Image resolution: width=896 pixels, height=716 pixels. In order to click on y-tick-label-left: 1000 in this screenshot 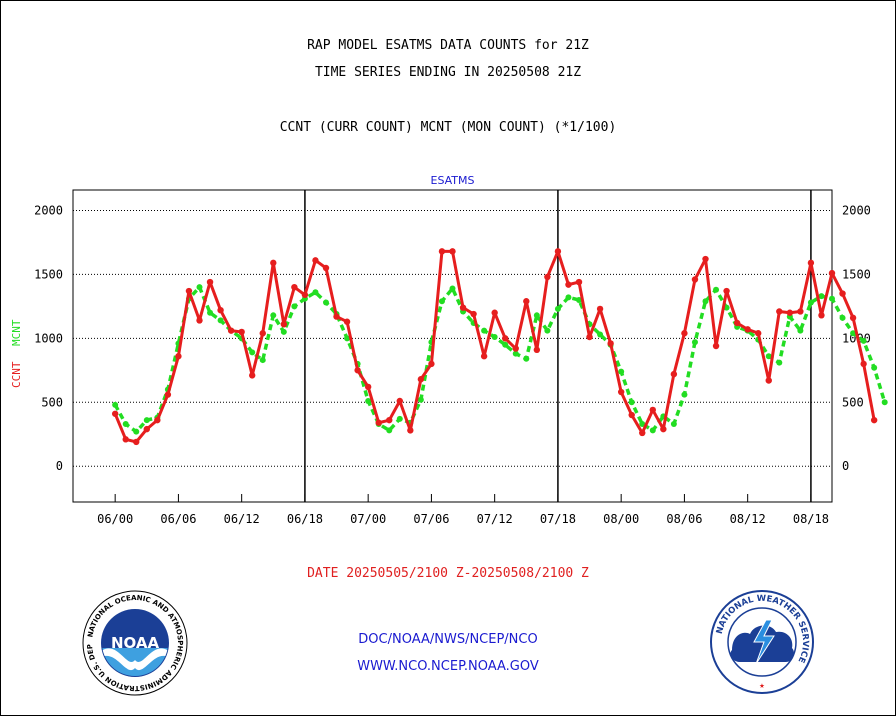, I will do `click(48, 338)`.